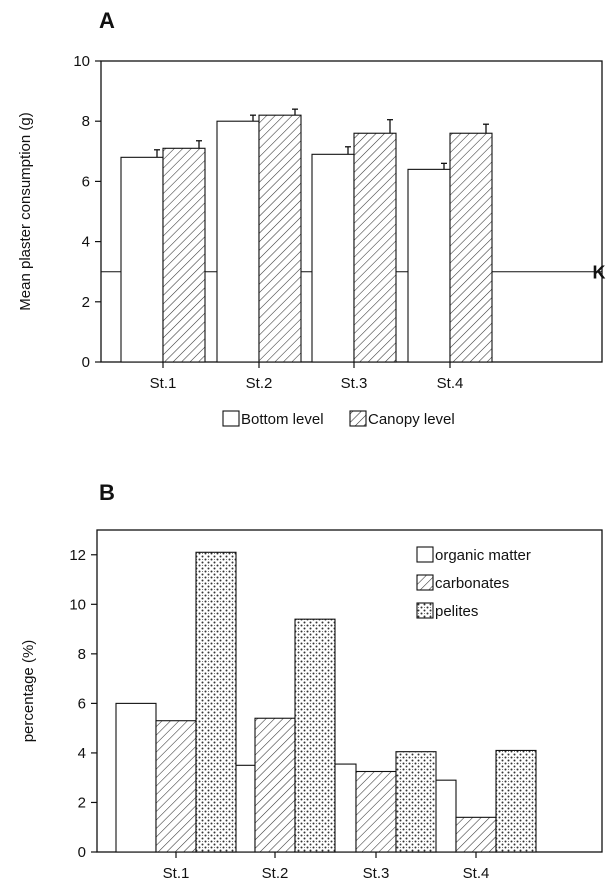 Image resolution: width=610 pixels, height=883 pixels. What do you see at coordinates (472, 583) in the screenshot?
I see `legend-label: carbonates` at bounding box center [472, 583].